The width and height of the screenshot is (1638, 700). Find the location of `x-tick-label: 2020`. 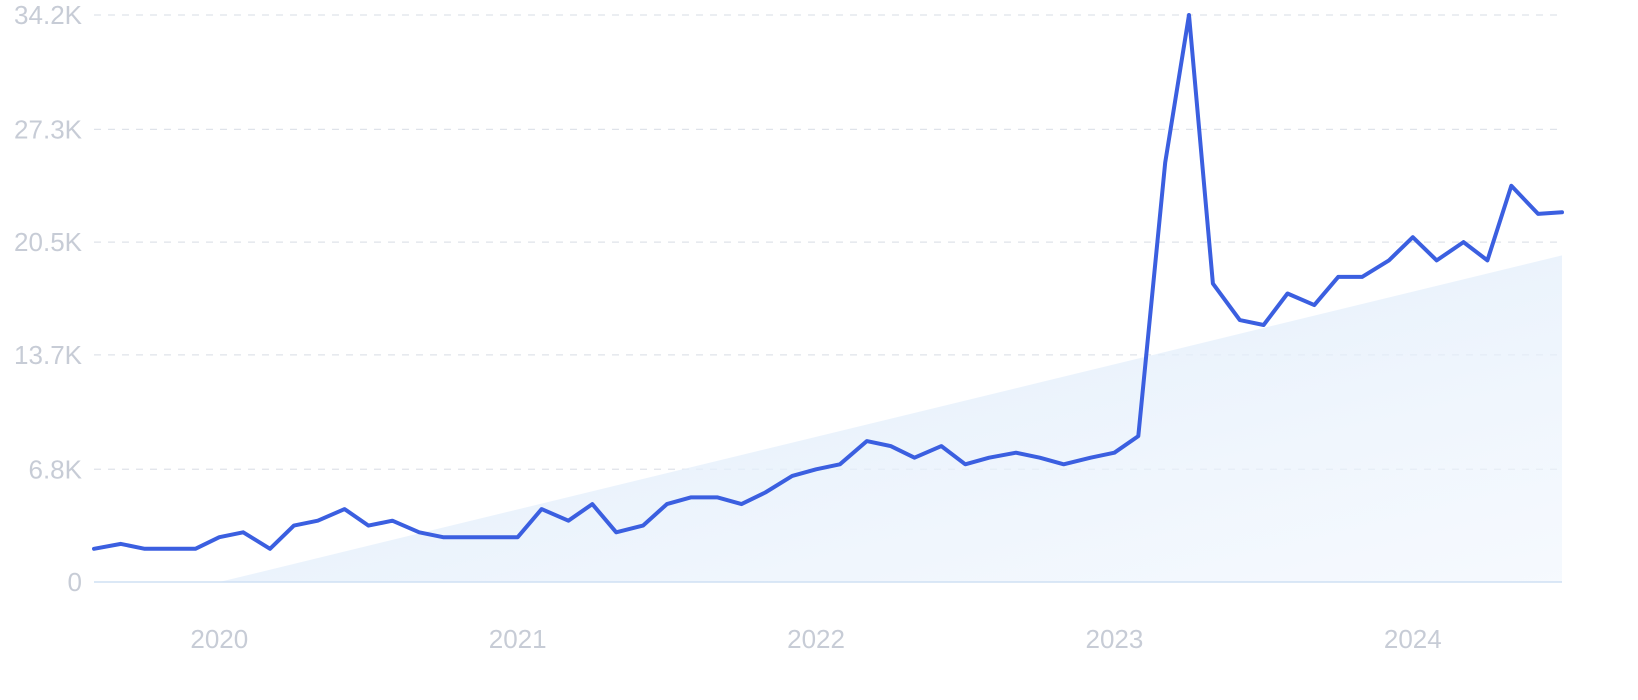

x-tick-label: 2020 is located at coordinates (219, 639).